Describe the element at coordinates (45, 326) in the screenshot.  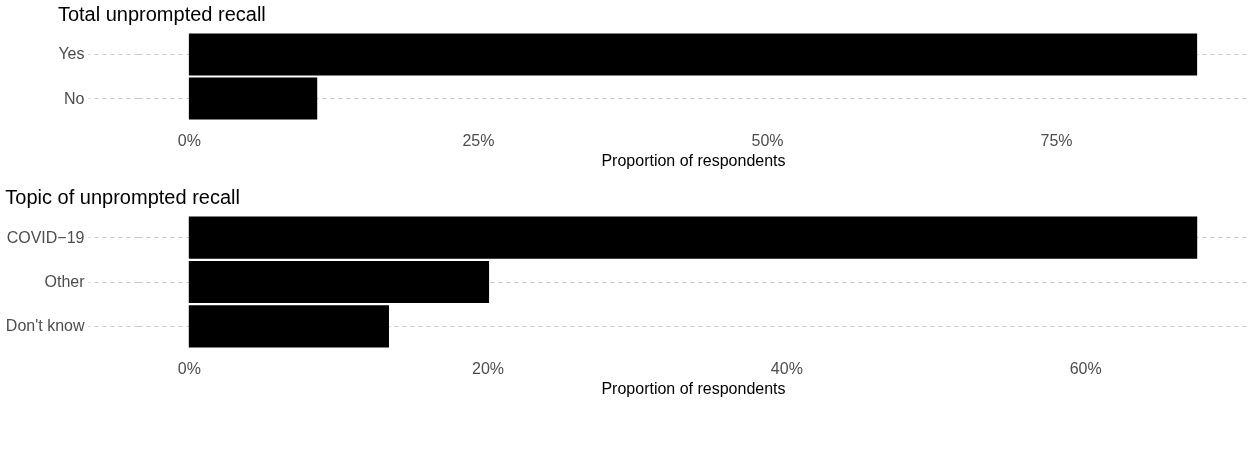
I see `y-tick-label: Don't know` at that location.